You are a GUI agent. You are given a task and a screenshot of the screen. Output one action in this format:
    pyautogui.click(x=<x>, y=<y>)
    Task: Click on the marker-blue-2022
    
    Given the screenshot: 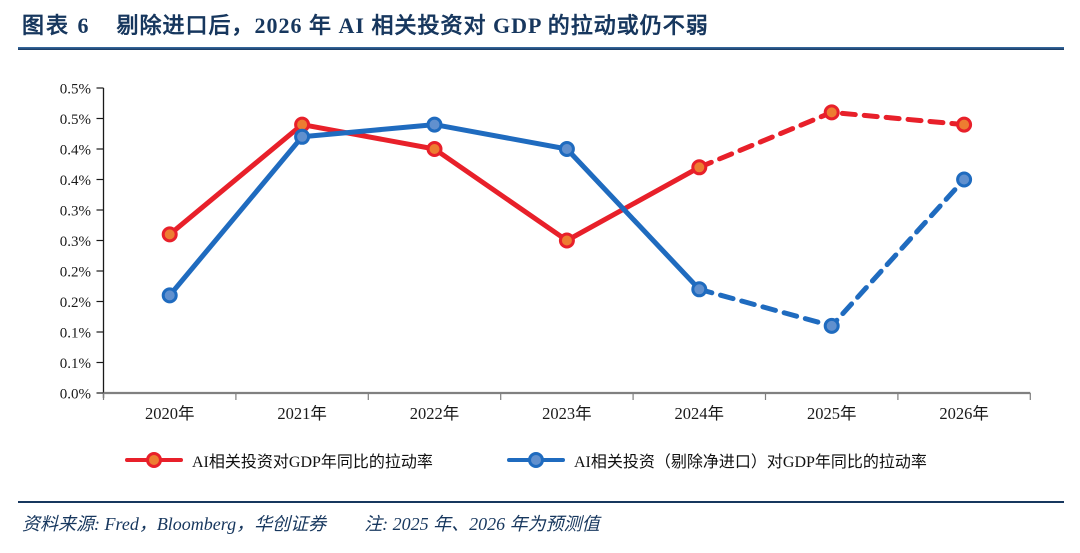 What is the action you would take?
    pyautogui.click(x=434, y=124)
    